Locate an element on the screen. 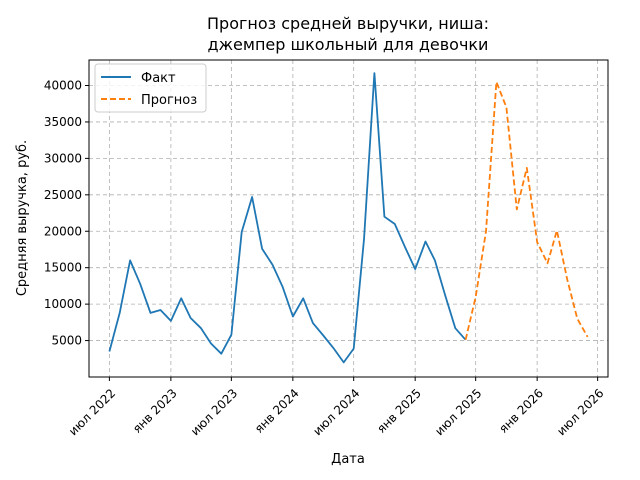  x-tick-label: июл 2022 is located at coordinates (92, 412).